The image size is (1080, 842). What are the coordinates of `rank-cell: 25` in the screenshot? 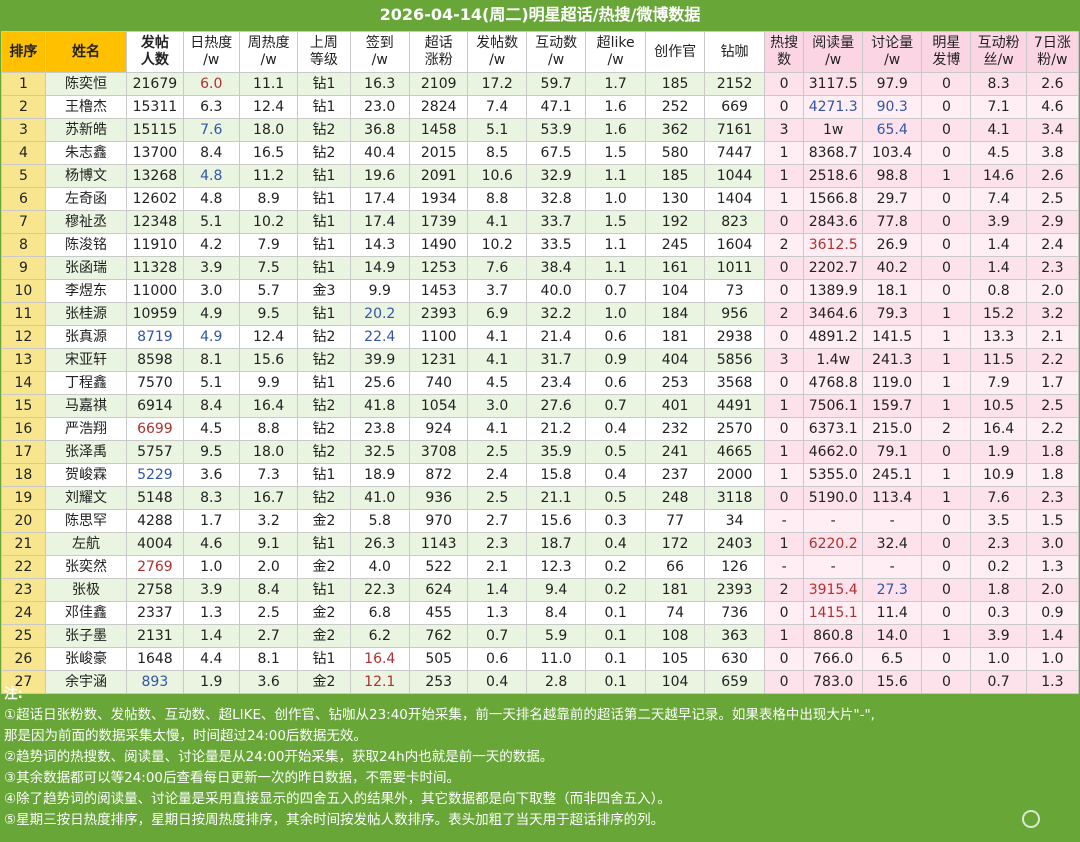 It's located at (23, 636).